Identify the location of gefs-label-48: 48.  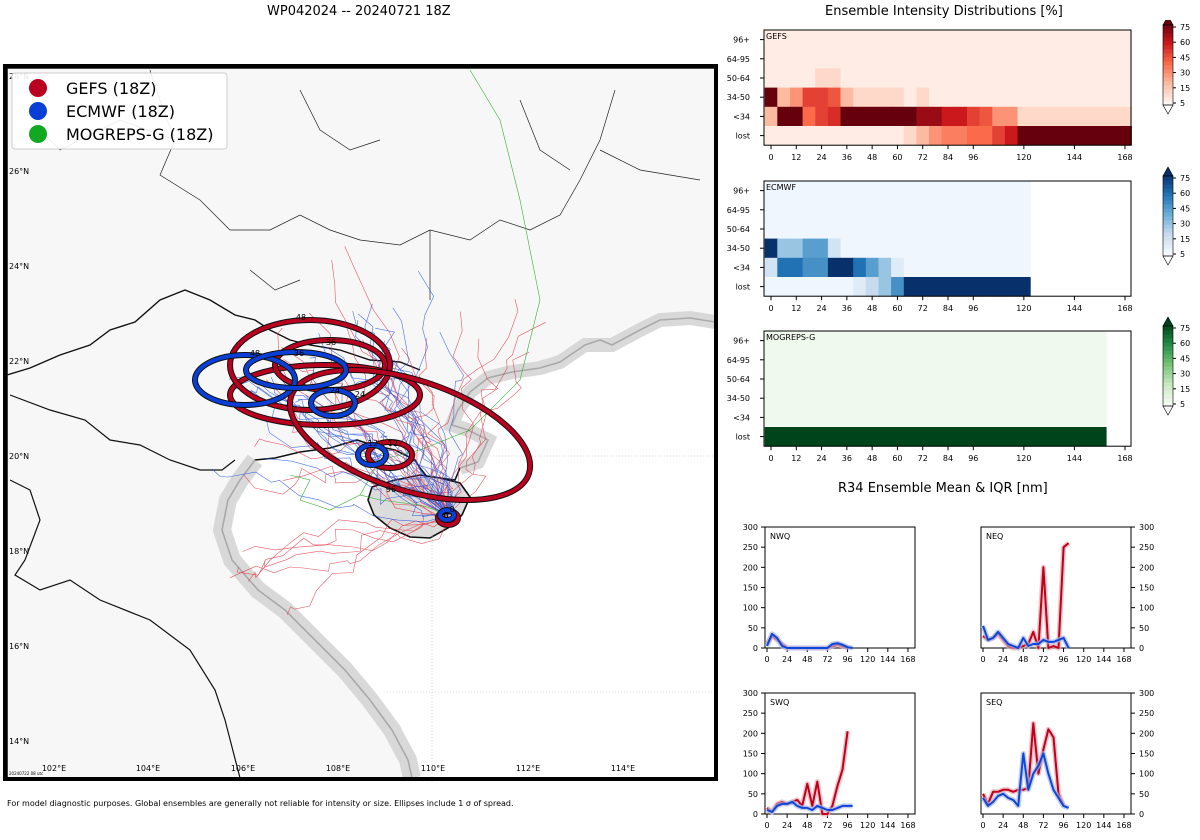
(301, 317).